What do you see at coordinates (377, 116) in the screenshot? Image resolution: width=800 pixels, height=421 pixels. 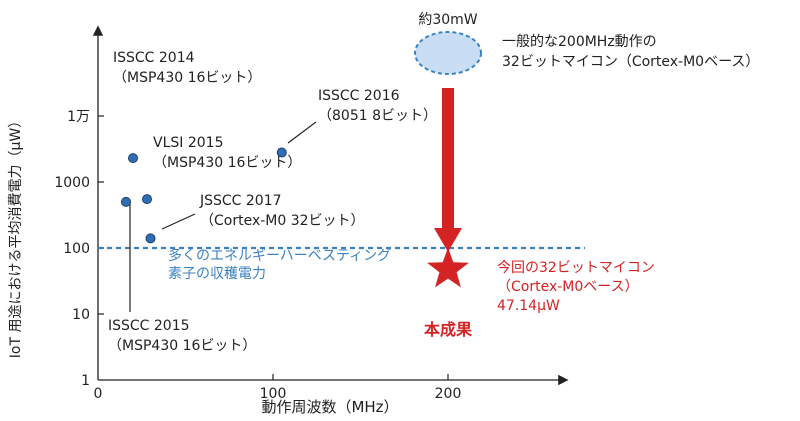 I see `point-label-2-line-1: （8051 8ビット）` at bounding box center [377, 116].